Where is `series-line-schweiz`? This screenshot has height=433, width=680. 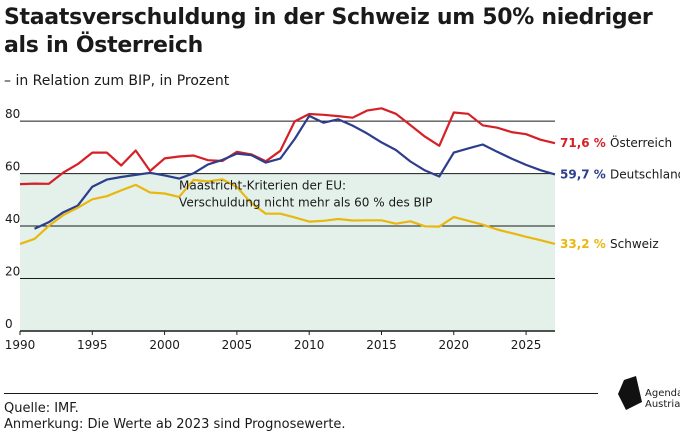 series-line-schweiz is located at coordinates (287, 211).